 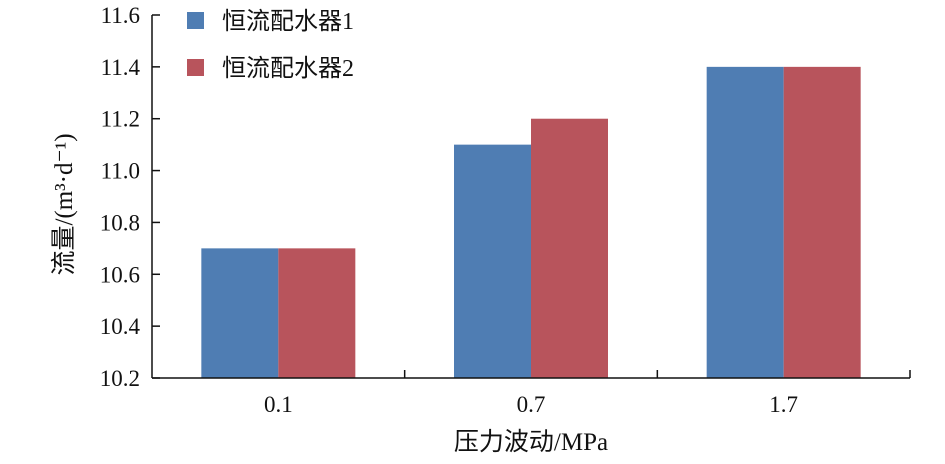 I want to click on y-tick-label: 10.2, so click(x=120, y=378).